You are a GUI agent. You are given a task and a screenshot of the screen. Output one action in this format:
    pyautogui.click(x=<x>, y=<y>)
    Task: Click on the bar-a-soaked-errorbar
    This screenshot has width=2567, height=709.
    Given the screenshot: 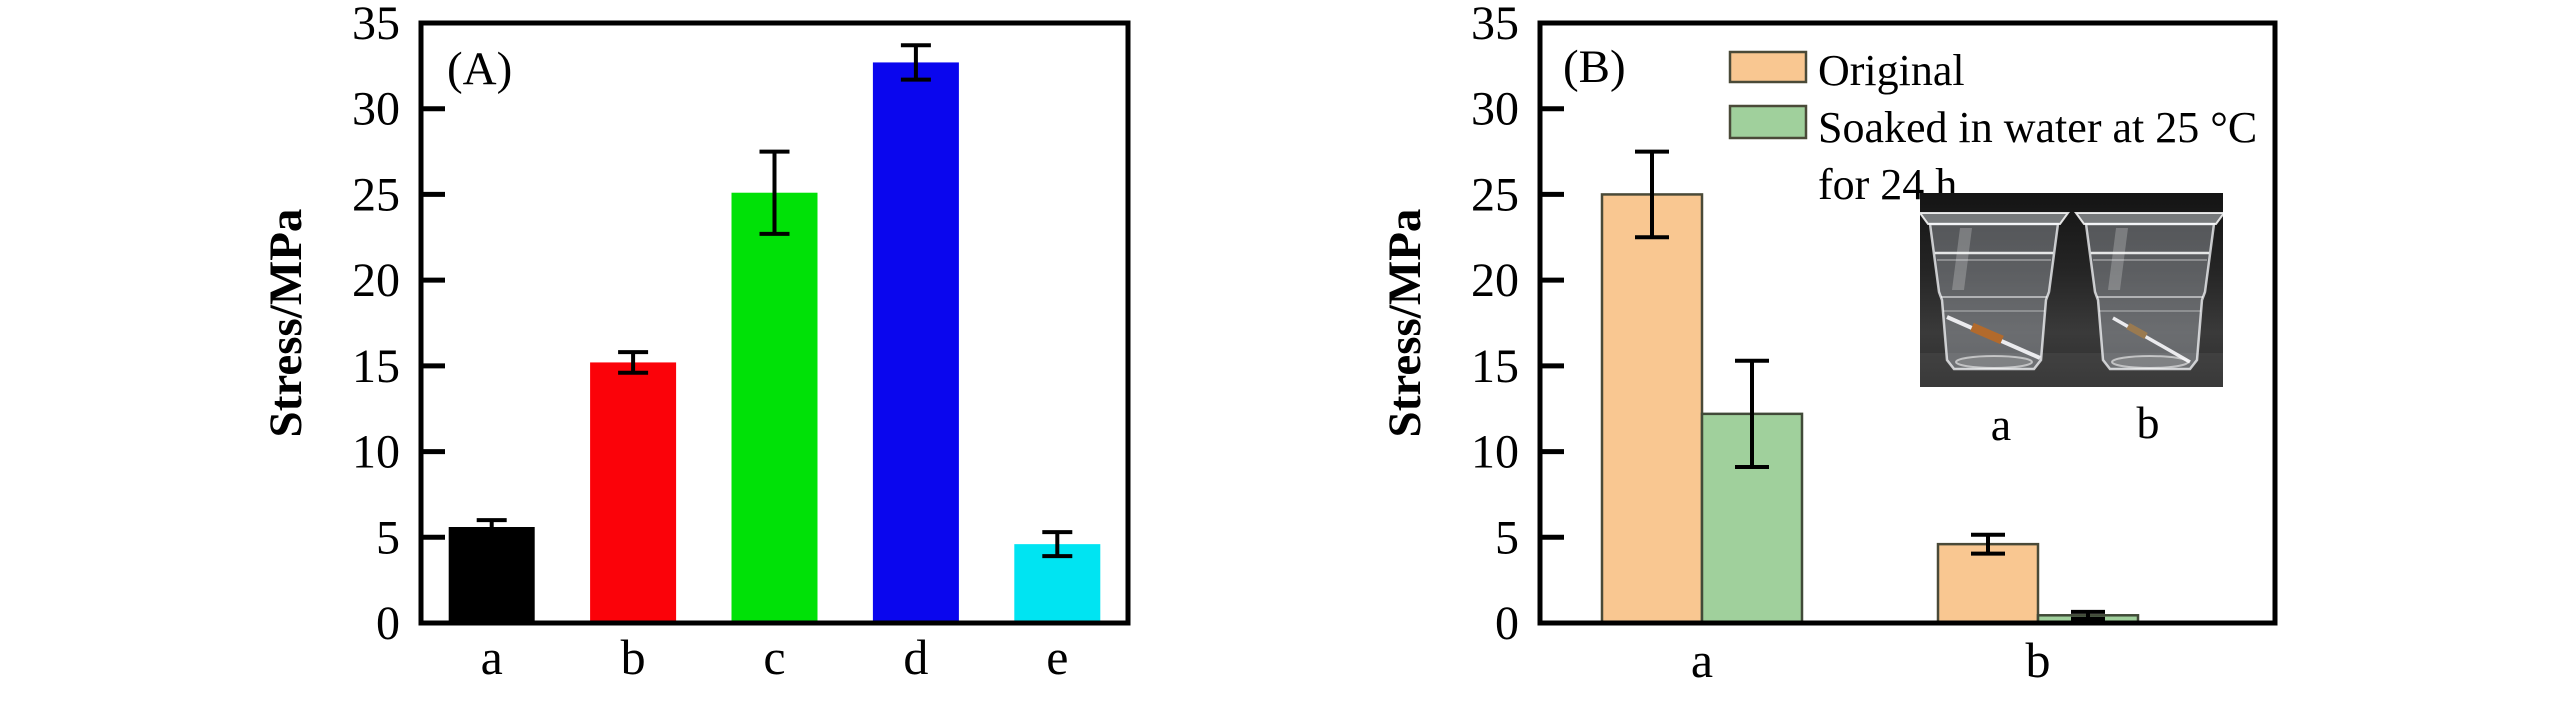 What is the action you would take?
    pyautogui.click(x=1752, y=413)
    